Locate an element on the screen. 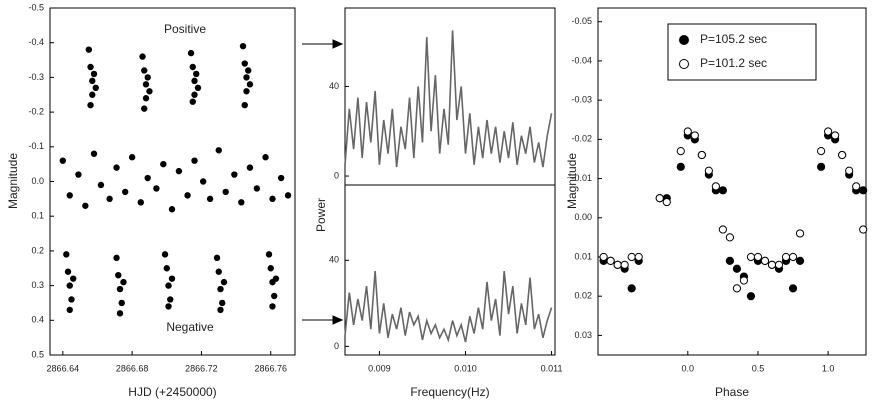 The image size is (872, 405). x-tick-label: 2866.68 is located at coordinates (132, 368).